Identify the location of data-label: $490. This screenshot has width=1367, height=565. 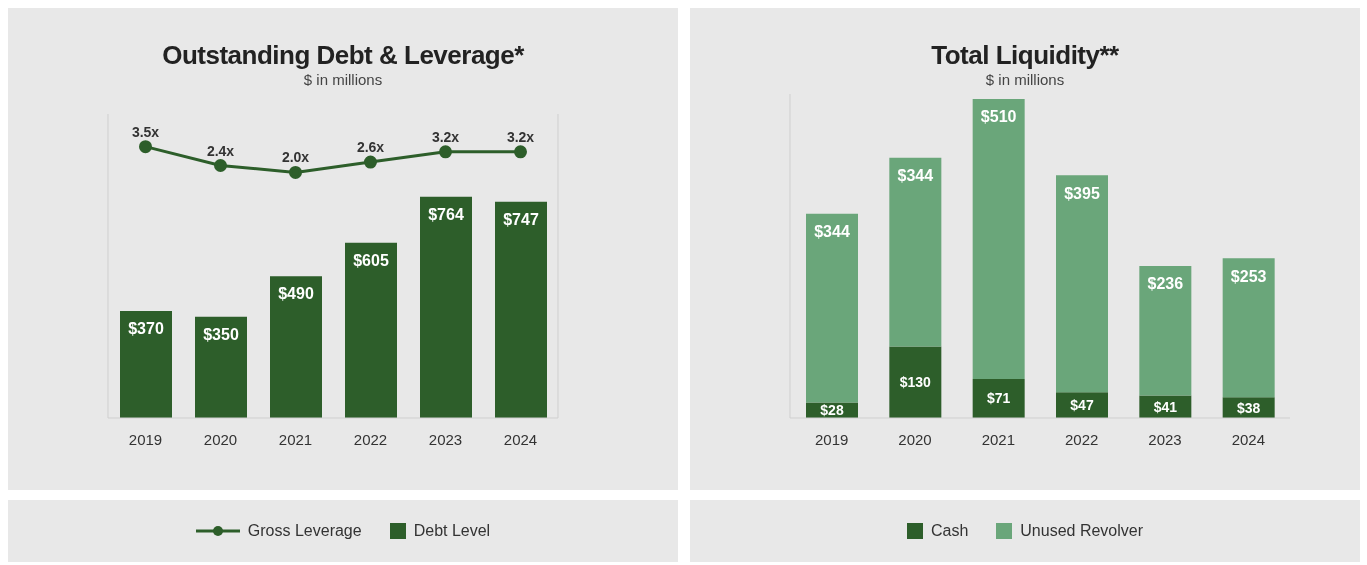
(296, 294).